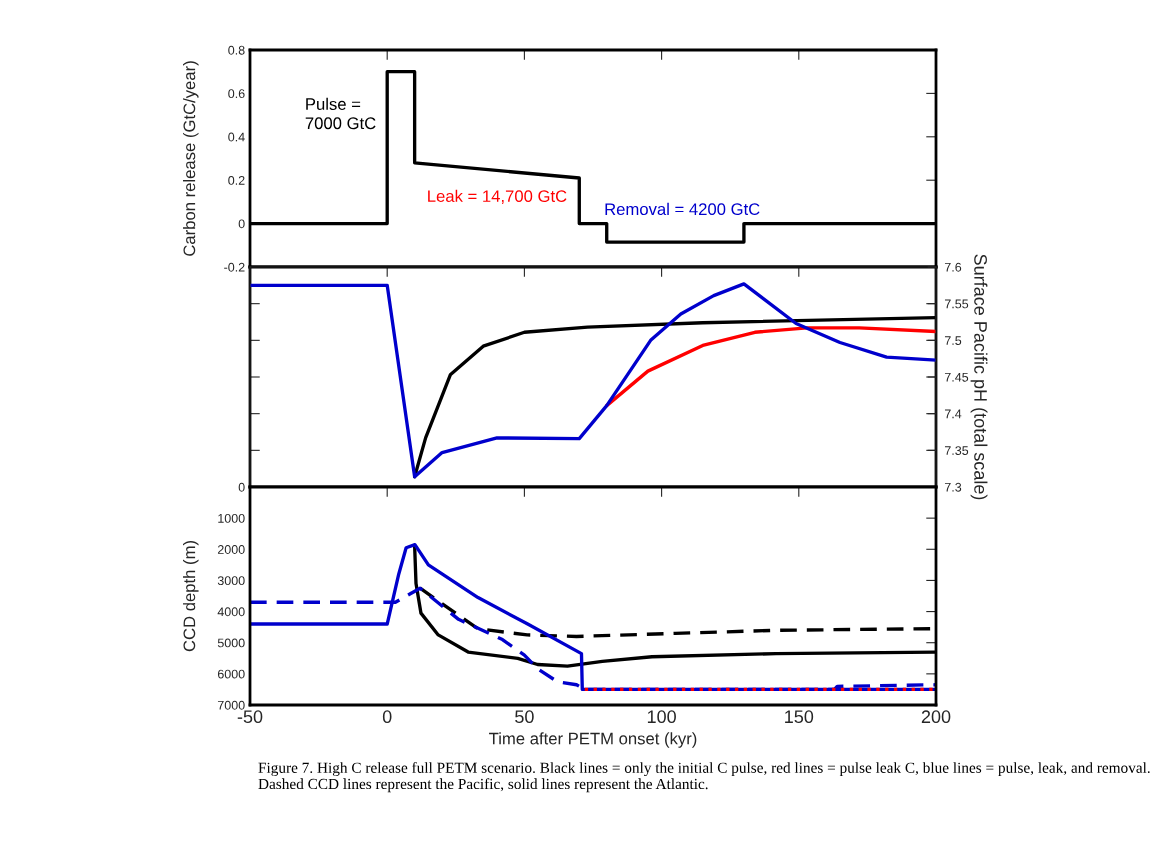 This screenshot has height=846, width=1153. Describe the element at coordinates (704, 777) in the screenshot. I see `caption: Figure 7. High C release full PETM scenario. Black lines = only the initial C pulse, red lines = pulse leak C, blue lines = pulse, leak, and removal. Dashed CCD lines represent the Pacific, solid lines represent the Atlantic.` at that location.